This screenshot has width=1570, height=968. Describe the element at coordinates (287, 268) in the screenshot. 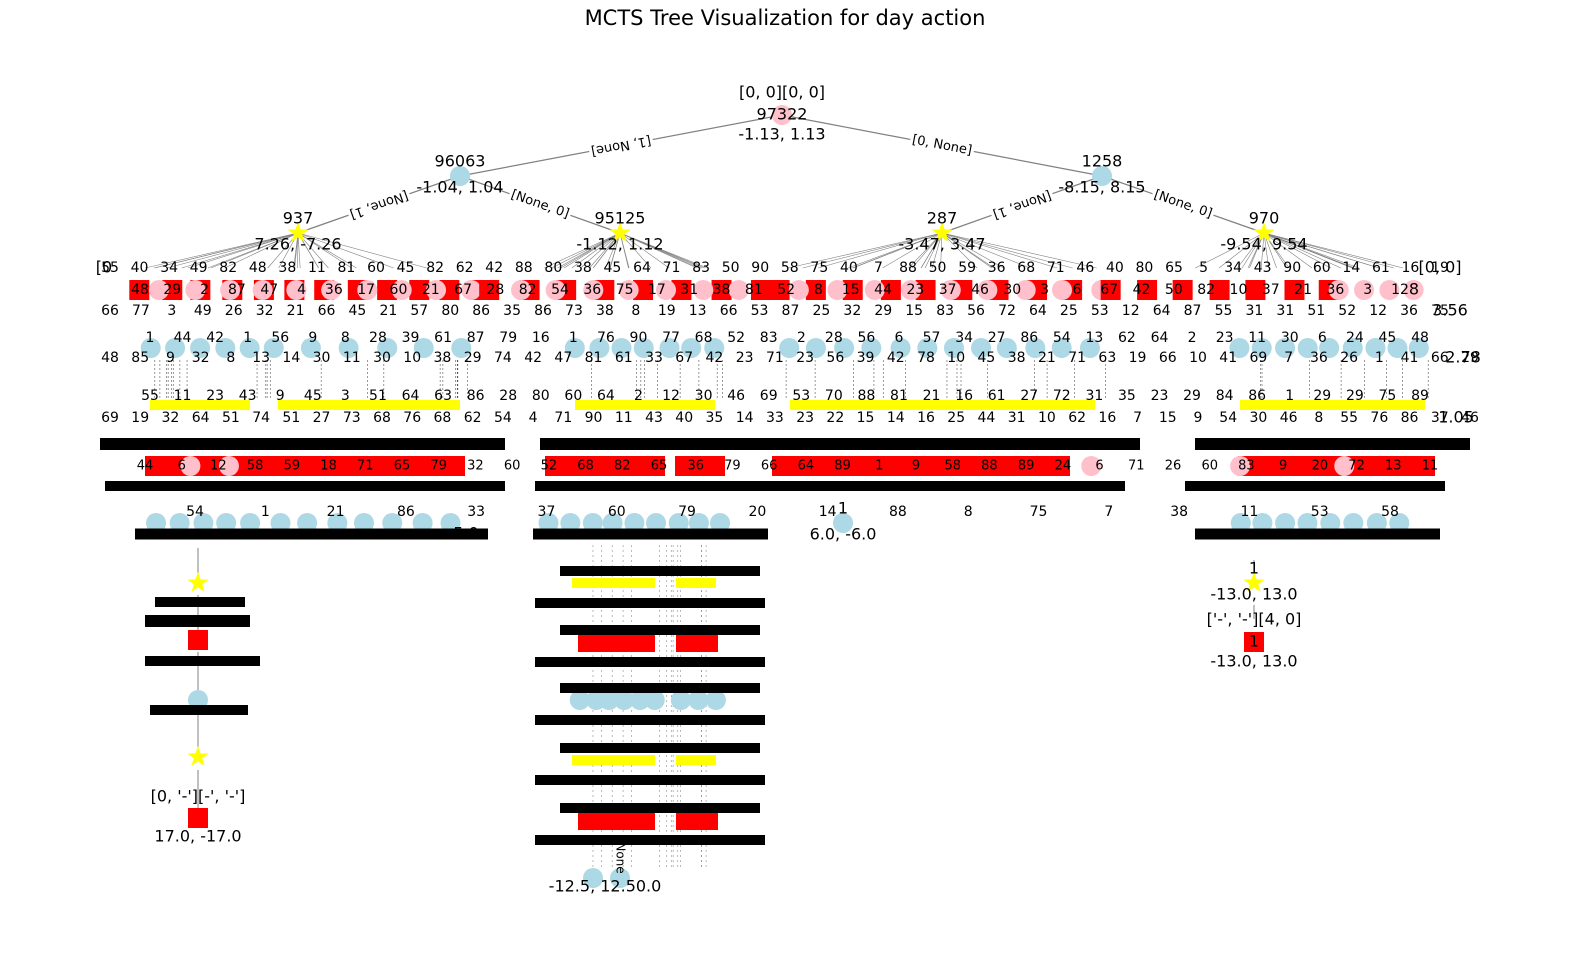

I see `state-node-label: 38` at that location.